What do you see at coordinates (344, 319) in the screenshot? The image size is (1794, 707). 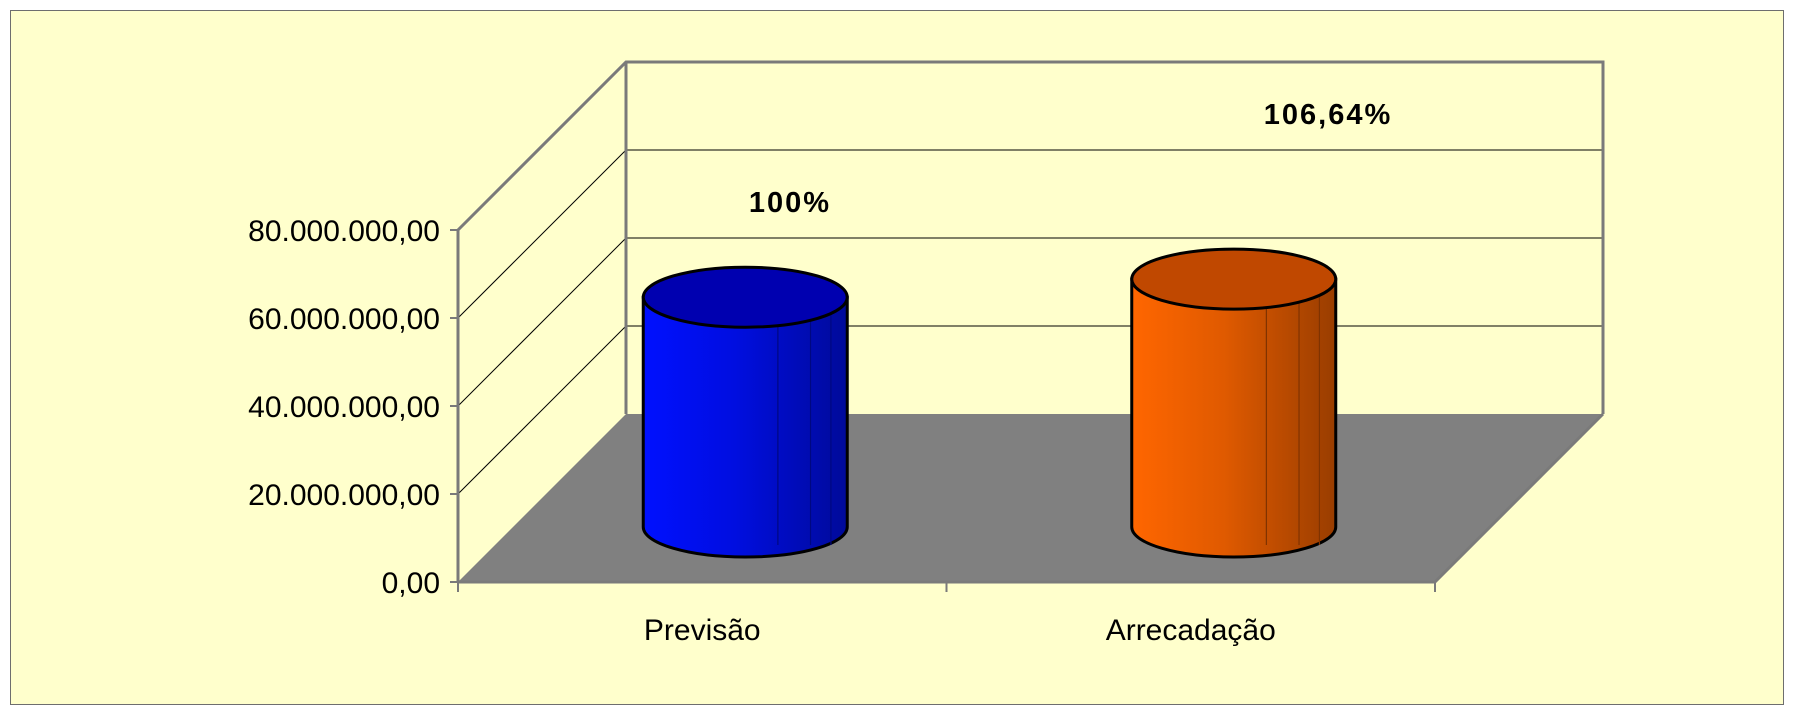 I see `y-tick-label: 60.000.000,00` at bounding box center [344, 319].